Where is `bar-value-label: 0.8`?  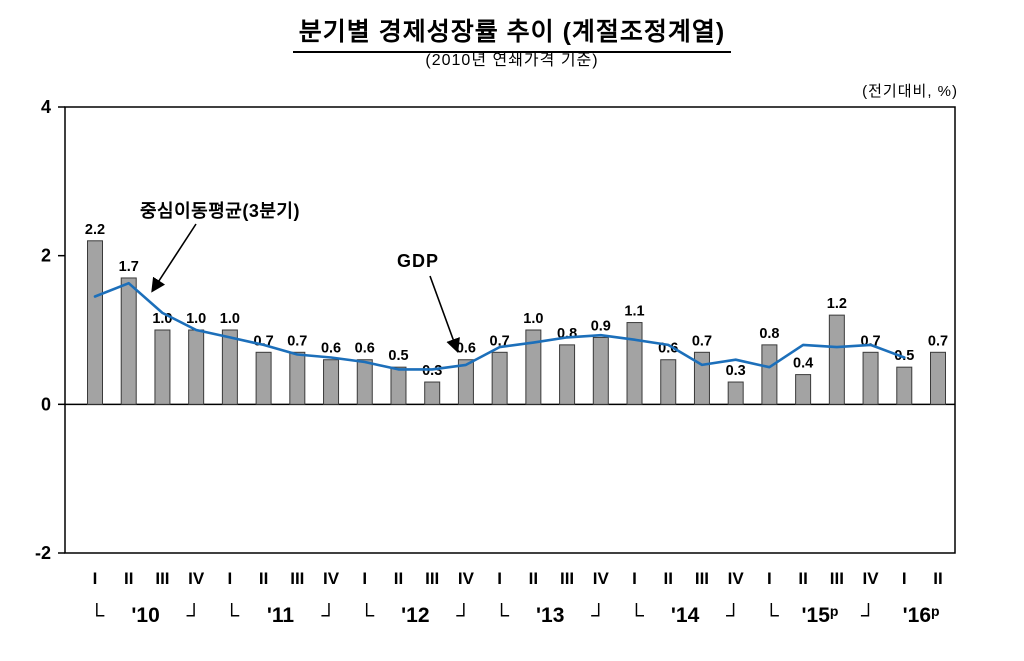
bar-value-label: 0.8 is located at coordinates (769, 334).